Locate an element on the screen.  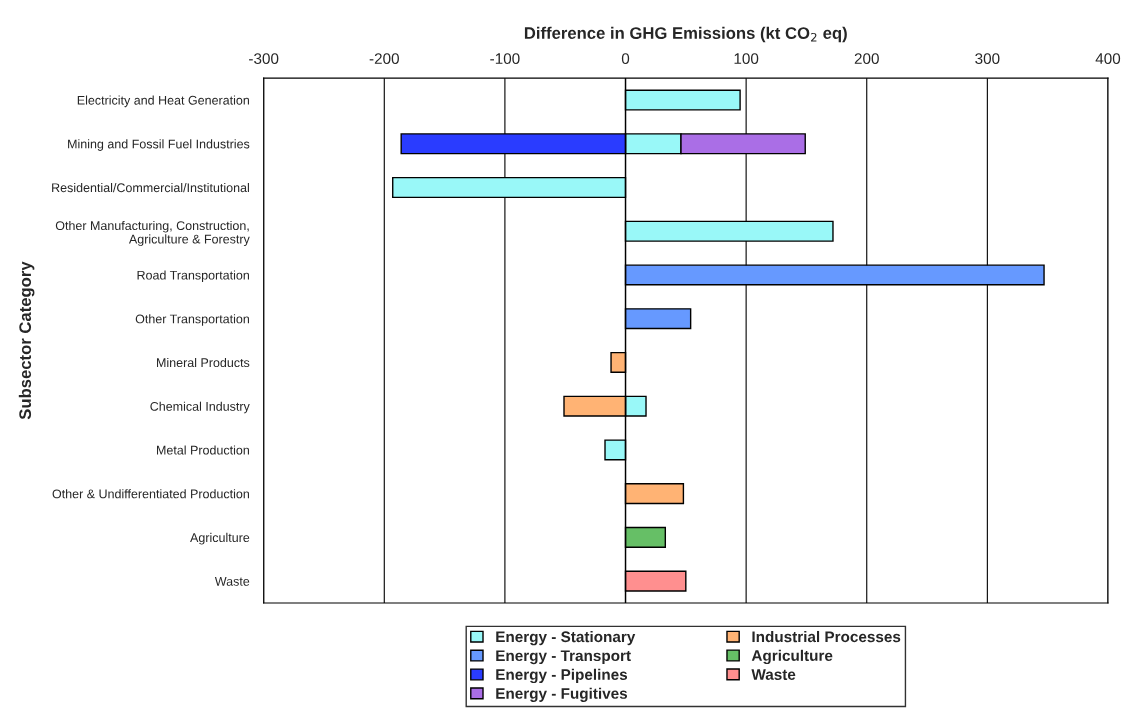
legend-label: Energy - Pipelines is located at coordinates (562, 676).